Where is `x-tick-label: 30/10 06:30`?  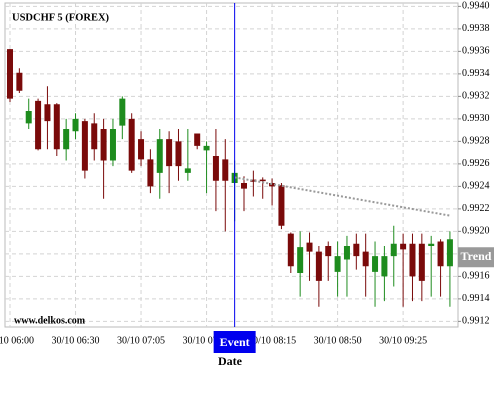
x-tick-label: 30/10 06:30 is located at coordinates (75, 340).